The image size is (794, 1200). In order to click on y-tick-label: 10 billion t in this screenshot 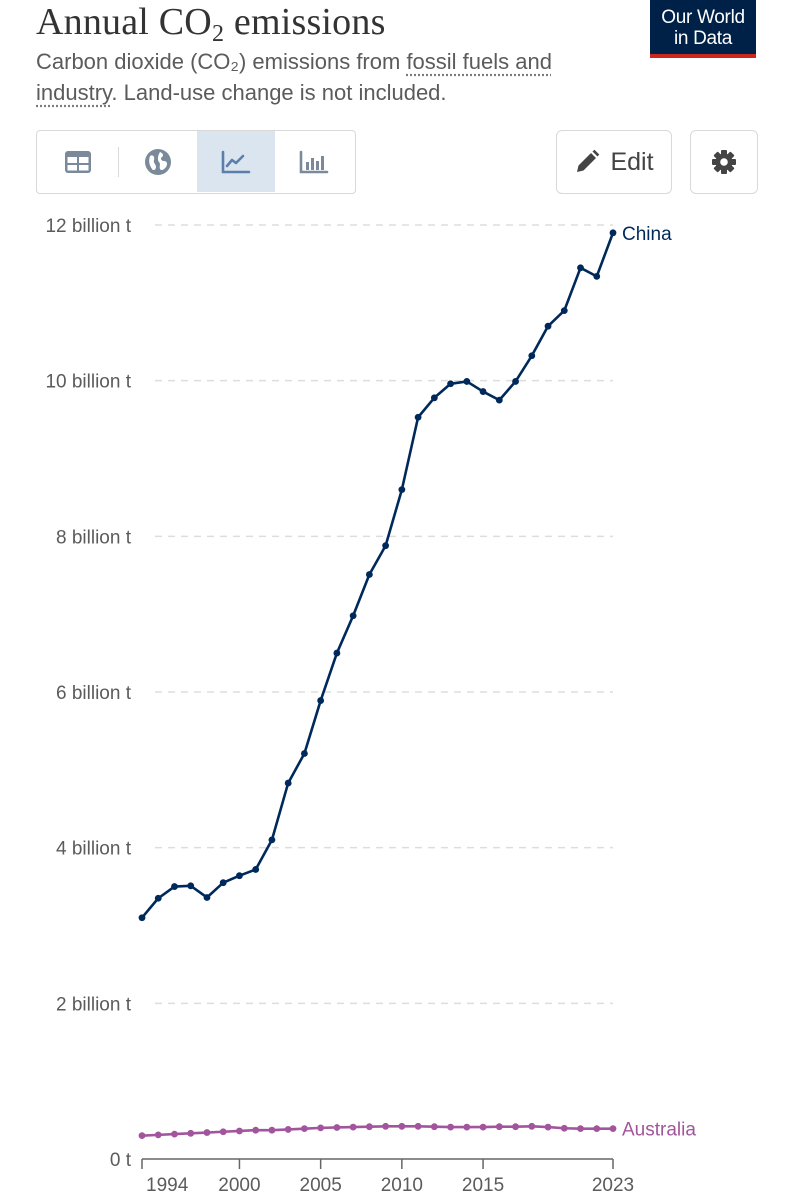, I will do `click(88, 382)`.